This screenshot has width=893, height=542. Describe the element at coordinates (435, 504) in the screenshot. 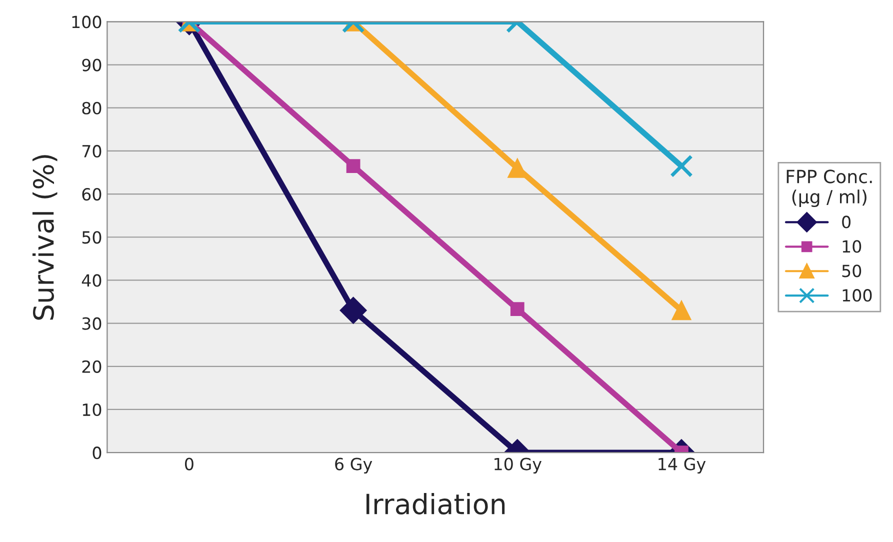

I see `x-axis-title: Irradiation` at that location.